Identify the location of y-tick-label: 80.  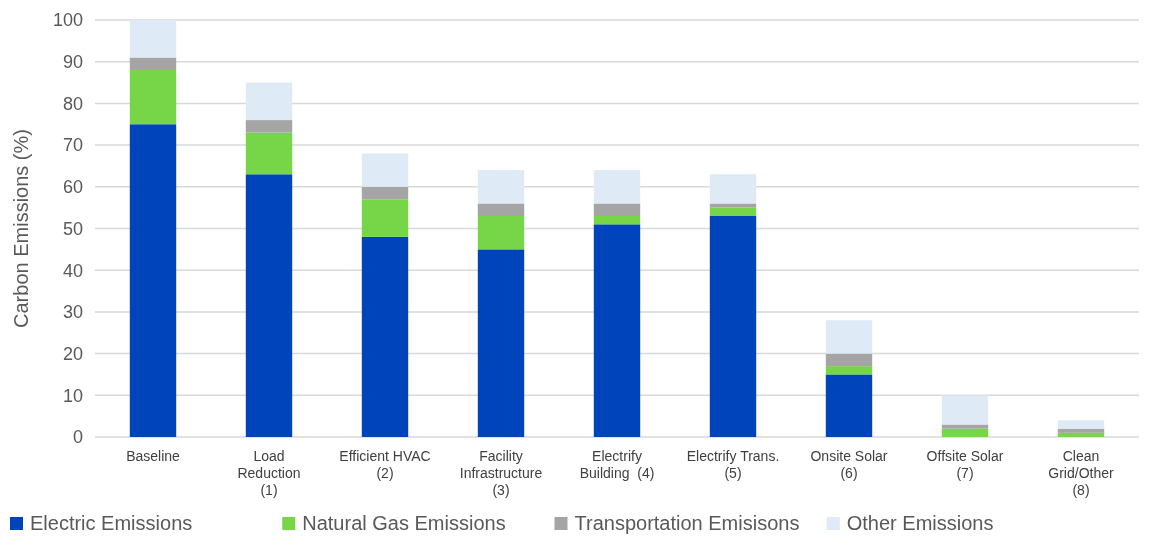
(72, 103).